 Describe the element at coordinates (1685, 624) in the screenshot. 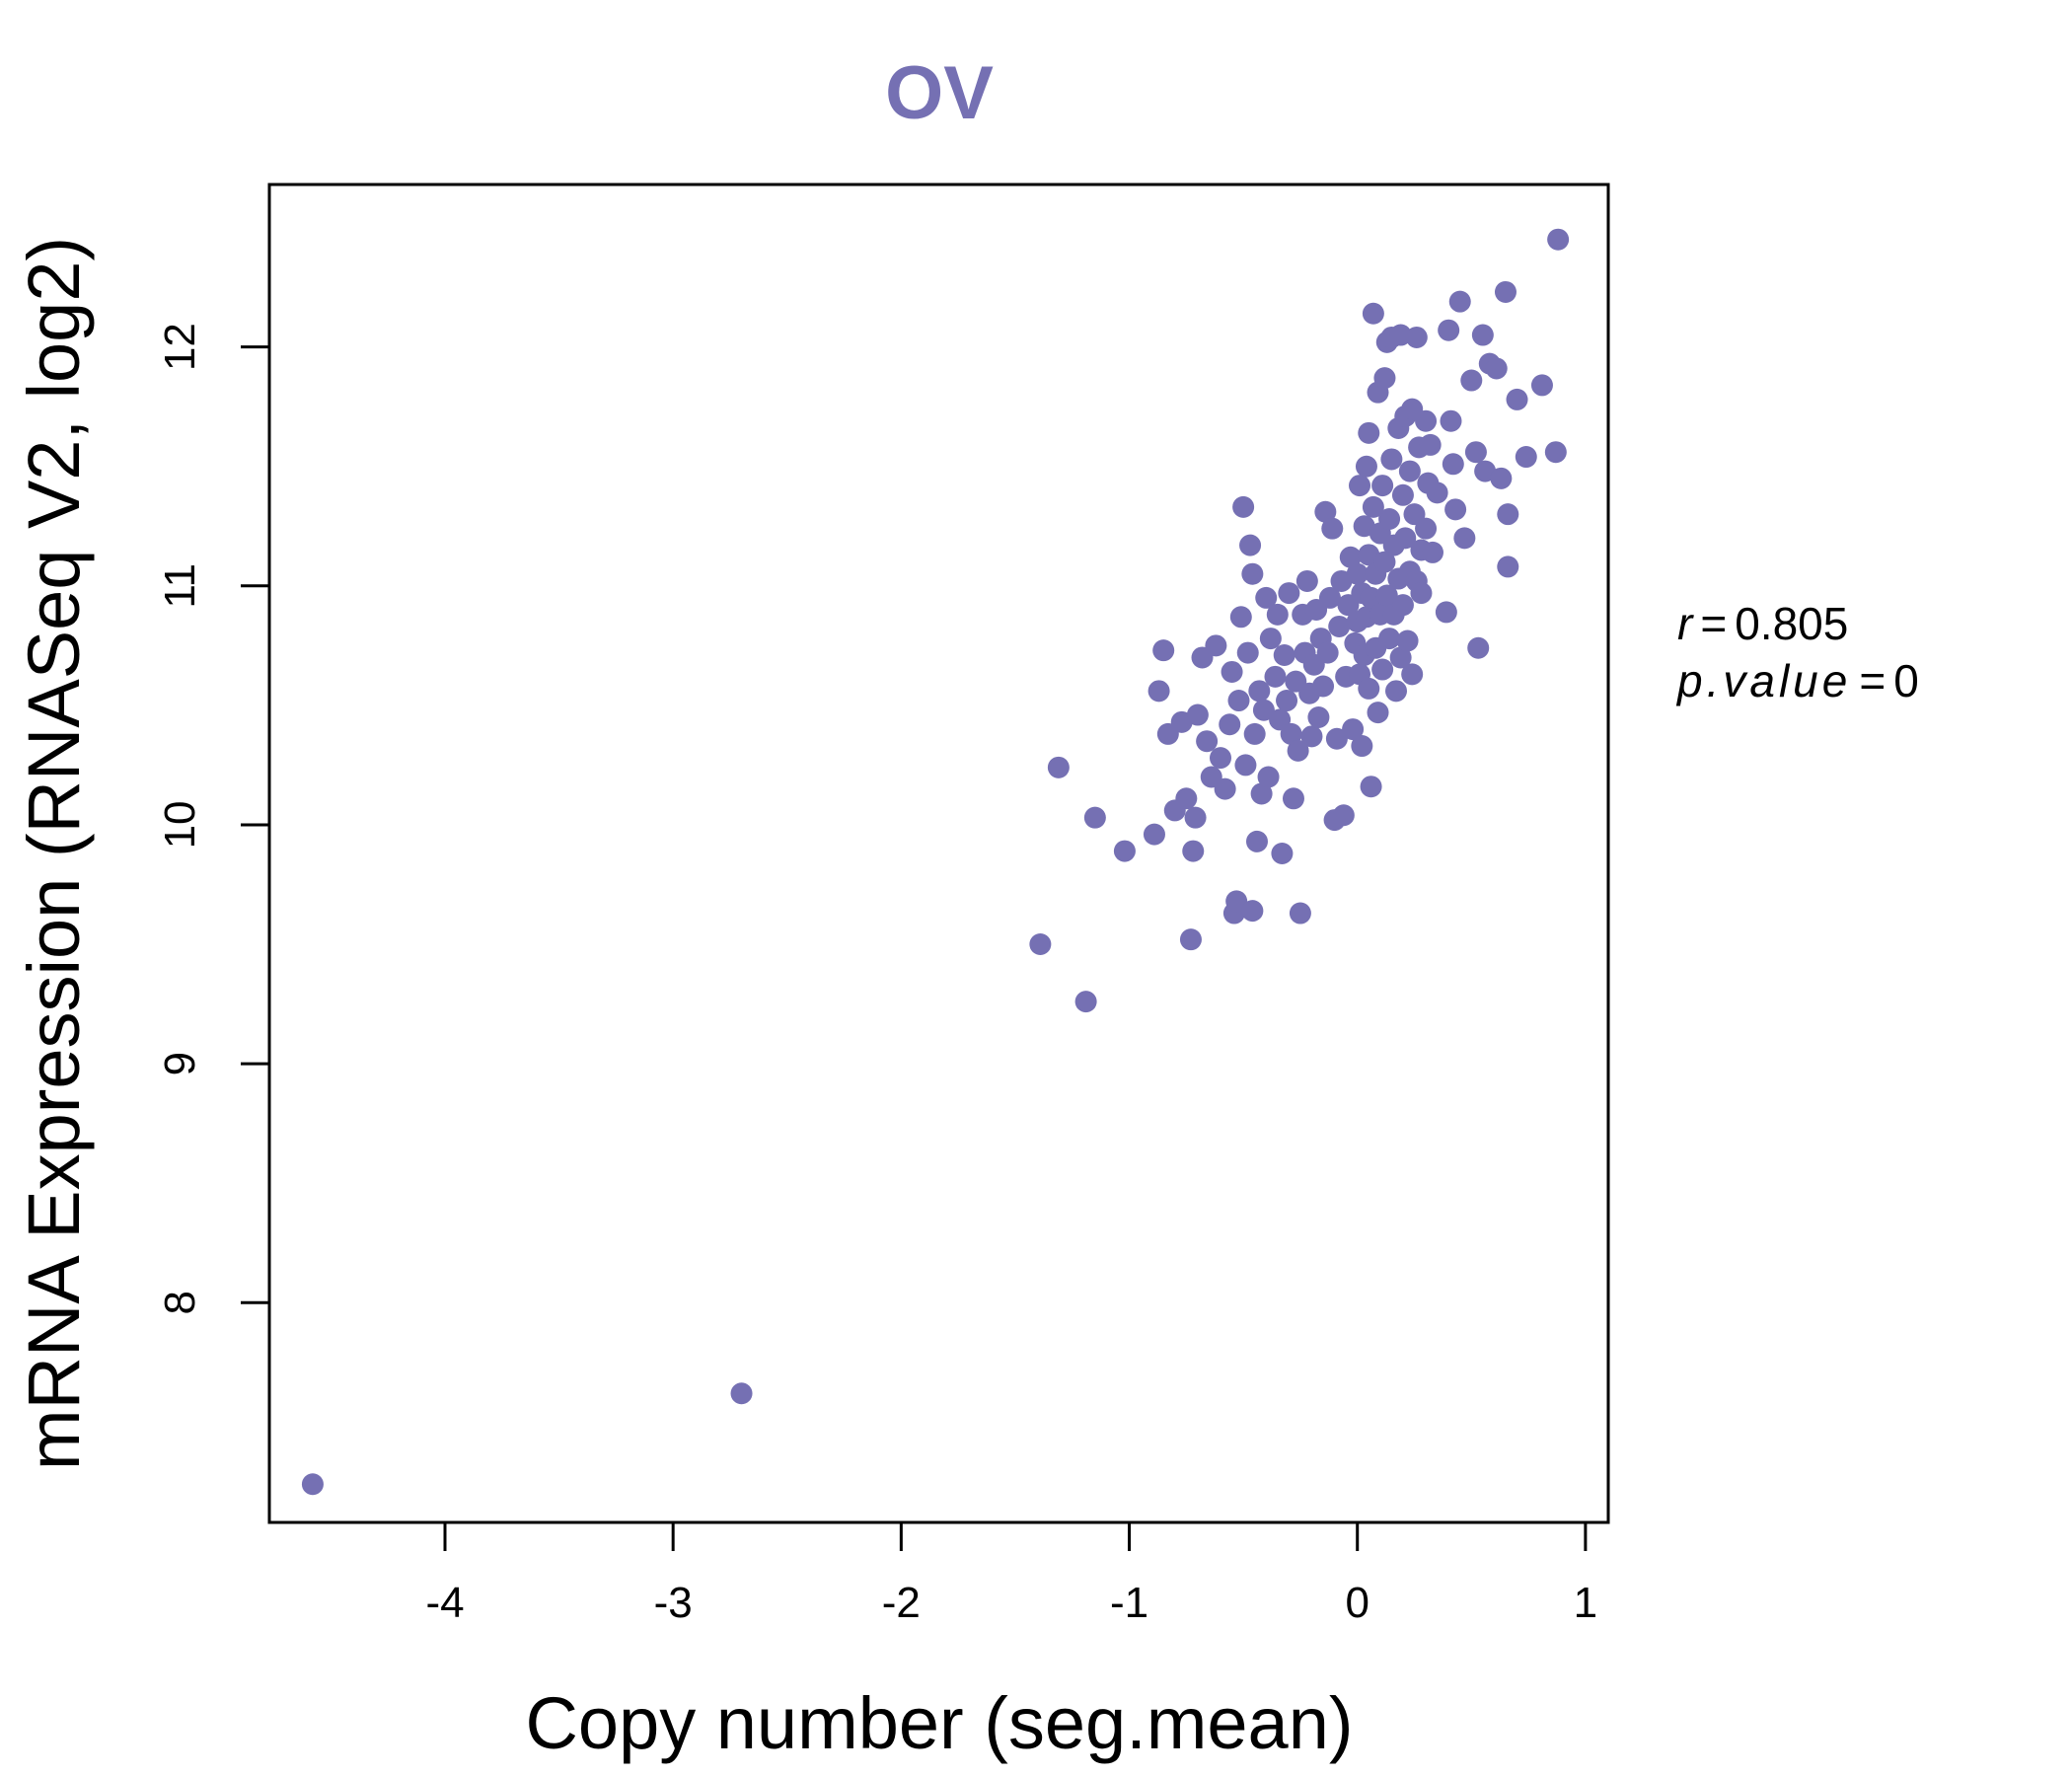

I see `r-symbol: r` at that location.